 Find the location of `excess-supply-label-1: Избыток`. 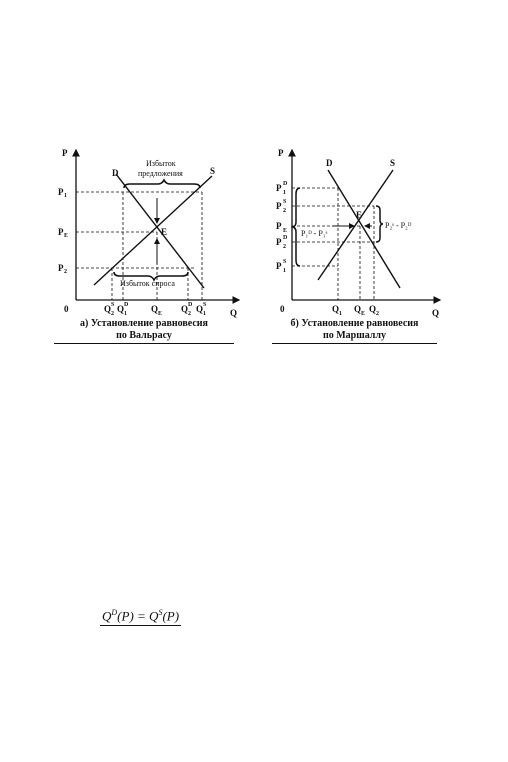

excess-supply-label-1: Избыток is located at coordinates (161, 163).